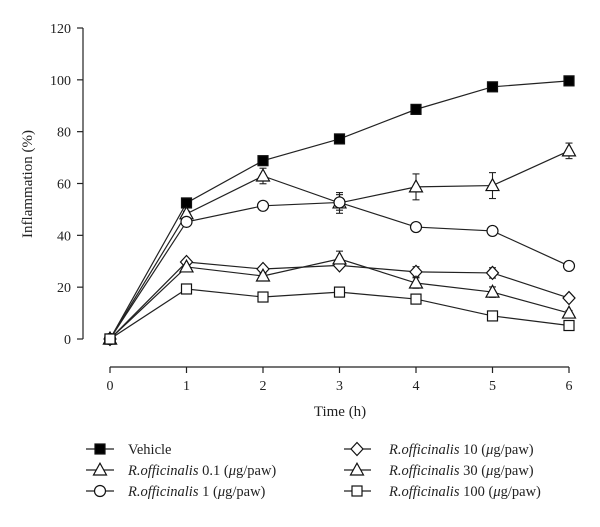  Describe the element at coordinates (492, 386) in the screenshot. I see `x-tick-label: 5` at that location.